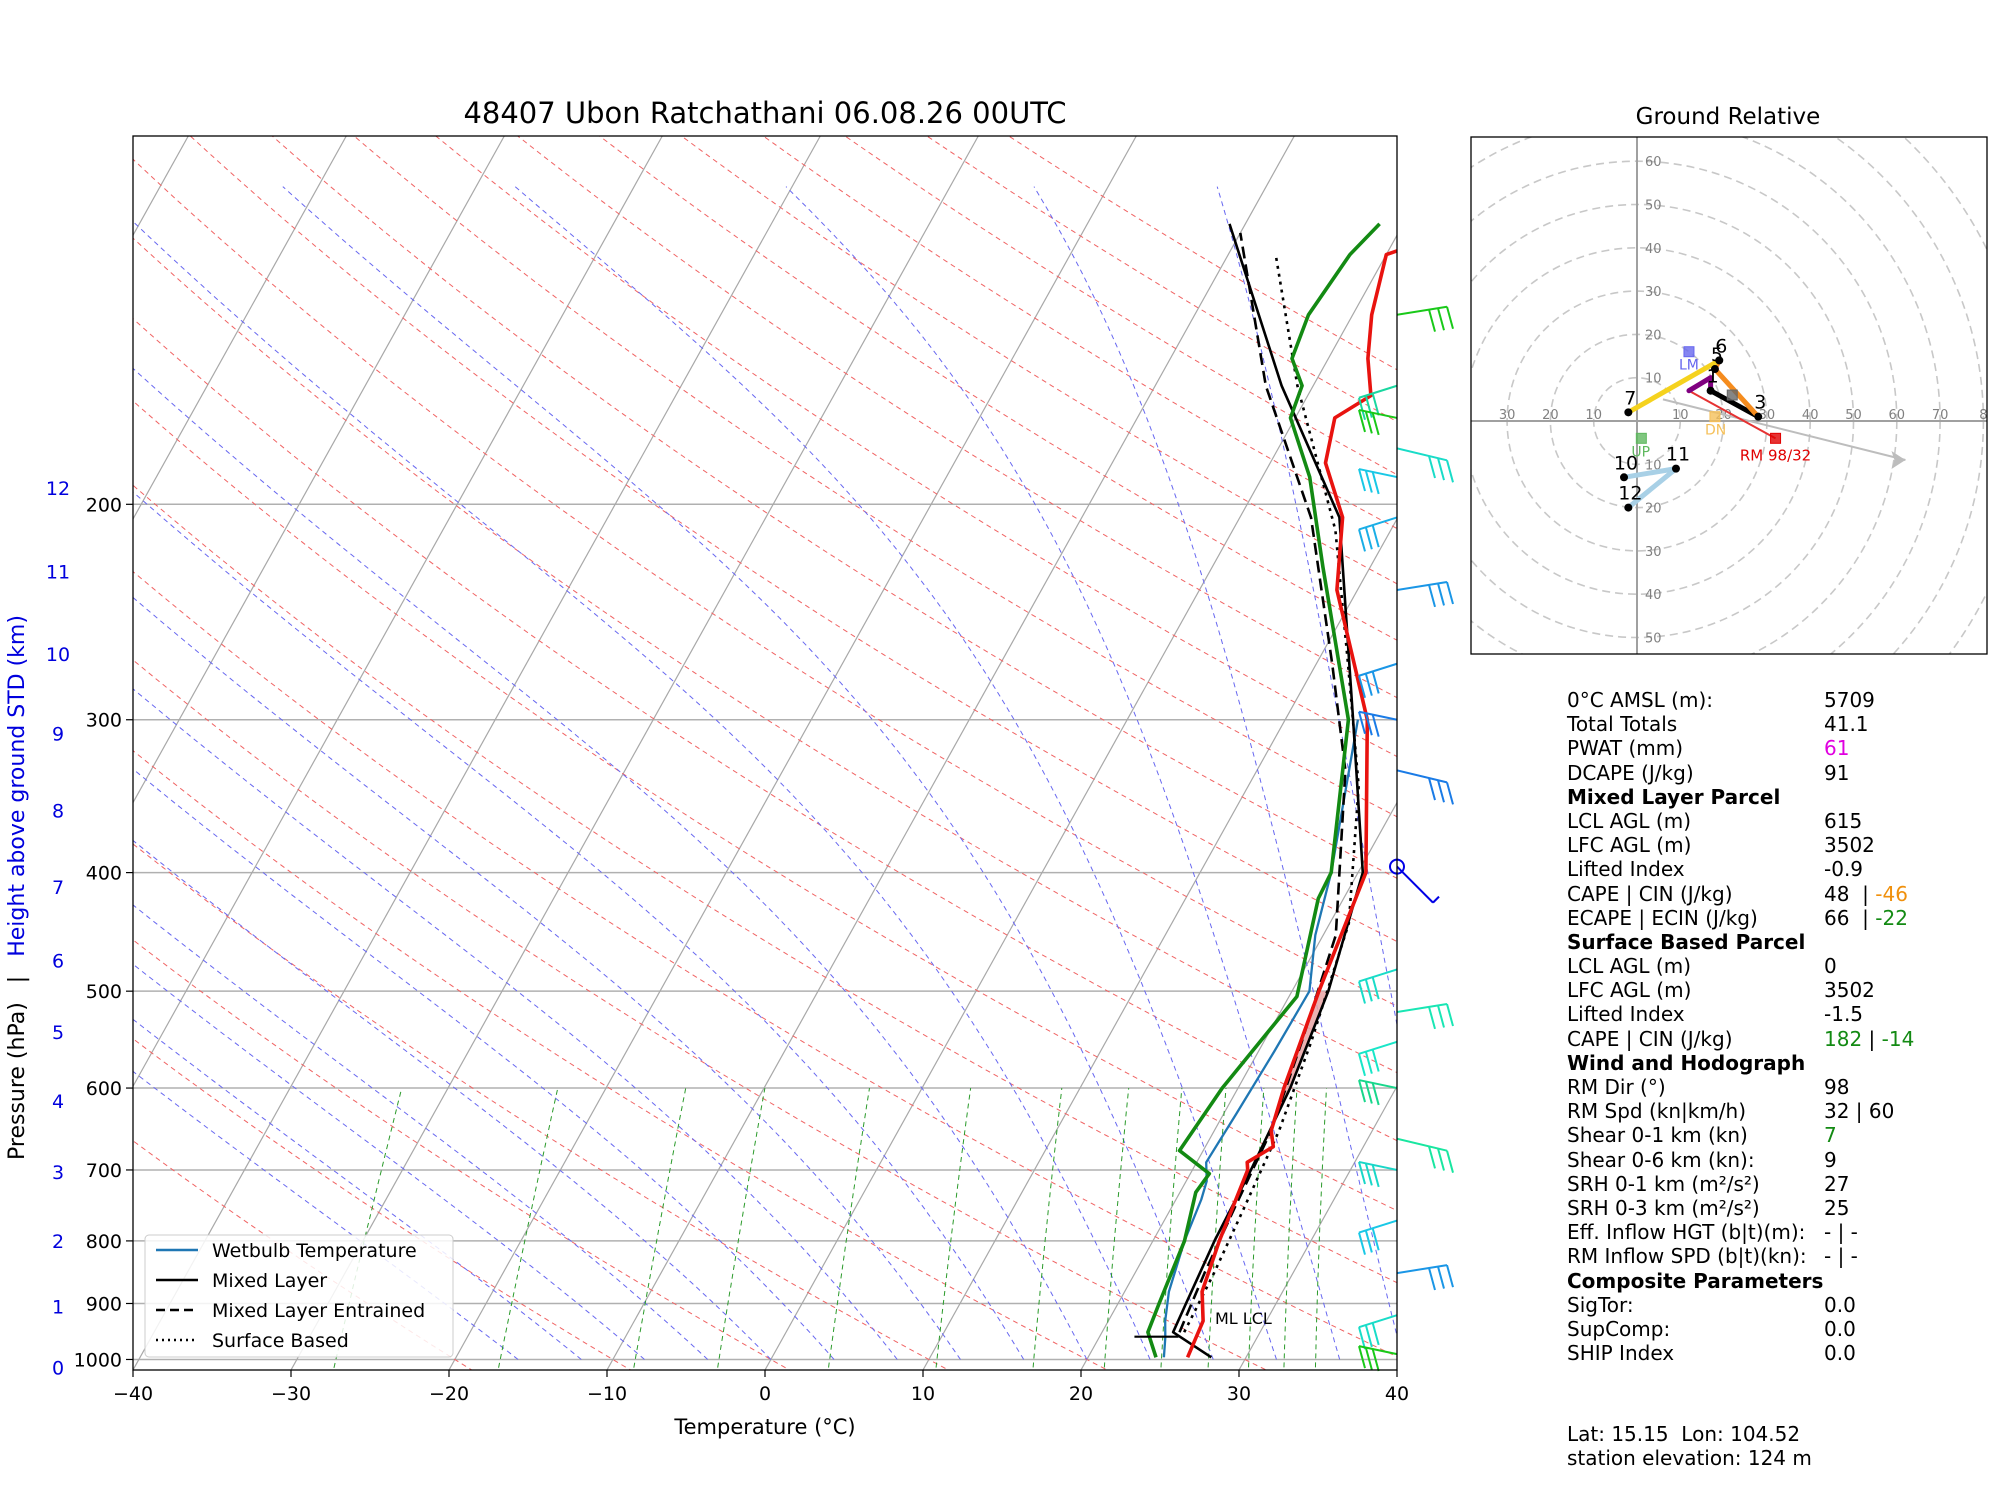  What do you see at coordinates (104, 1242) in the screenshot?
I see `y-tick-label: 800` at bounding box center [104, 1242].